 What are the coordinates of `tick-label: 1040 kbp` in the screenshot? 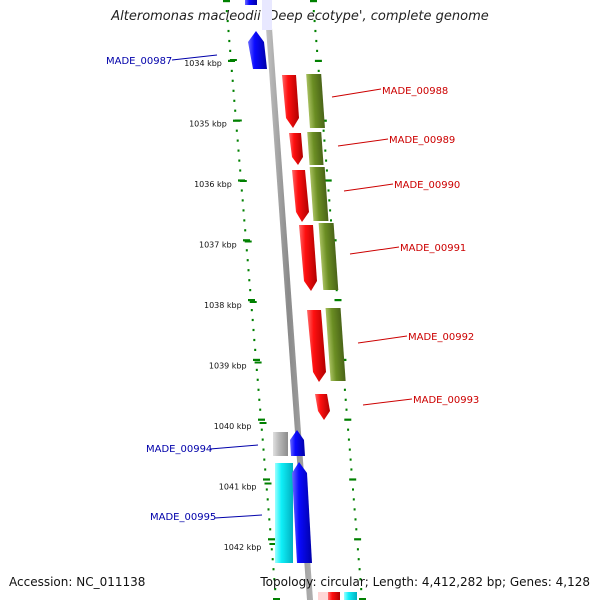 It's located at (233, 426).